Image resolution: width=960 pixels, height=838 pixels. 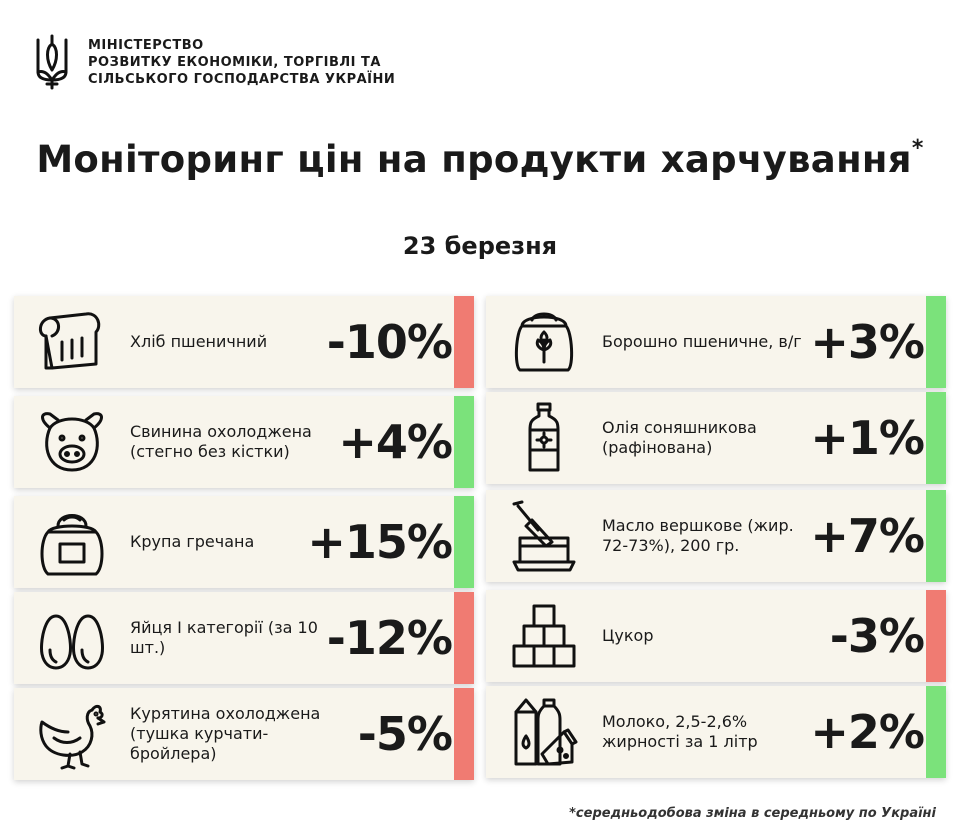 What do you see at coordinates (72, 442) in the screenshot?
I see `pig-icon` at bounding box center [72, 442].